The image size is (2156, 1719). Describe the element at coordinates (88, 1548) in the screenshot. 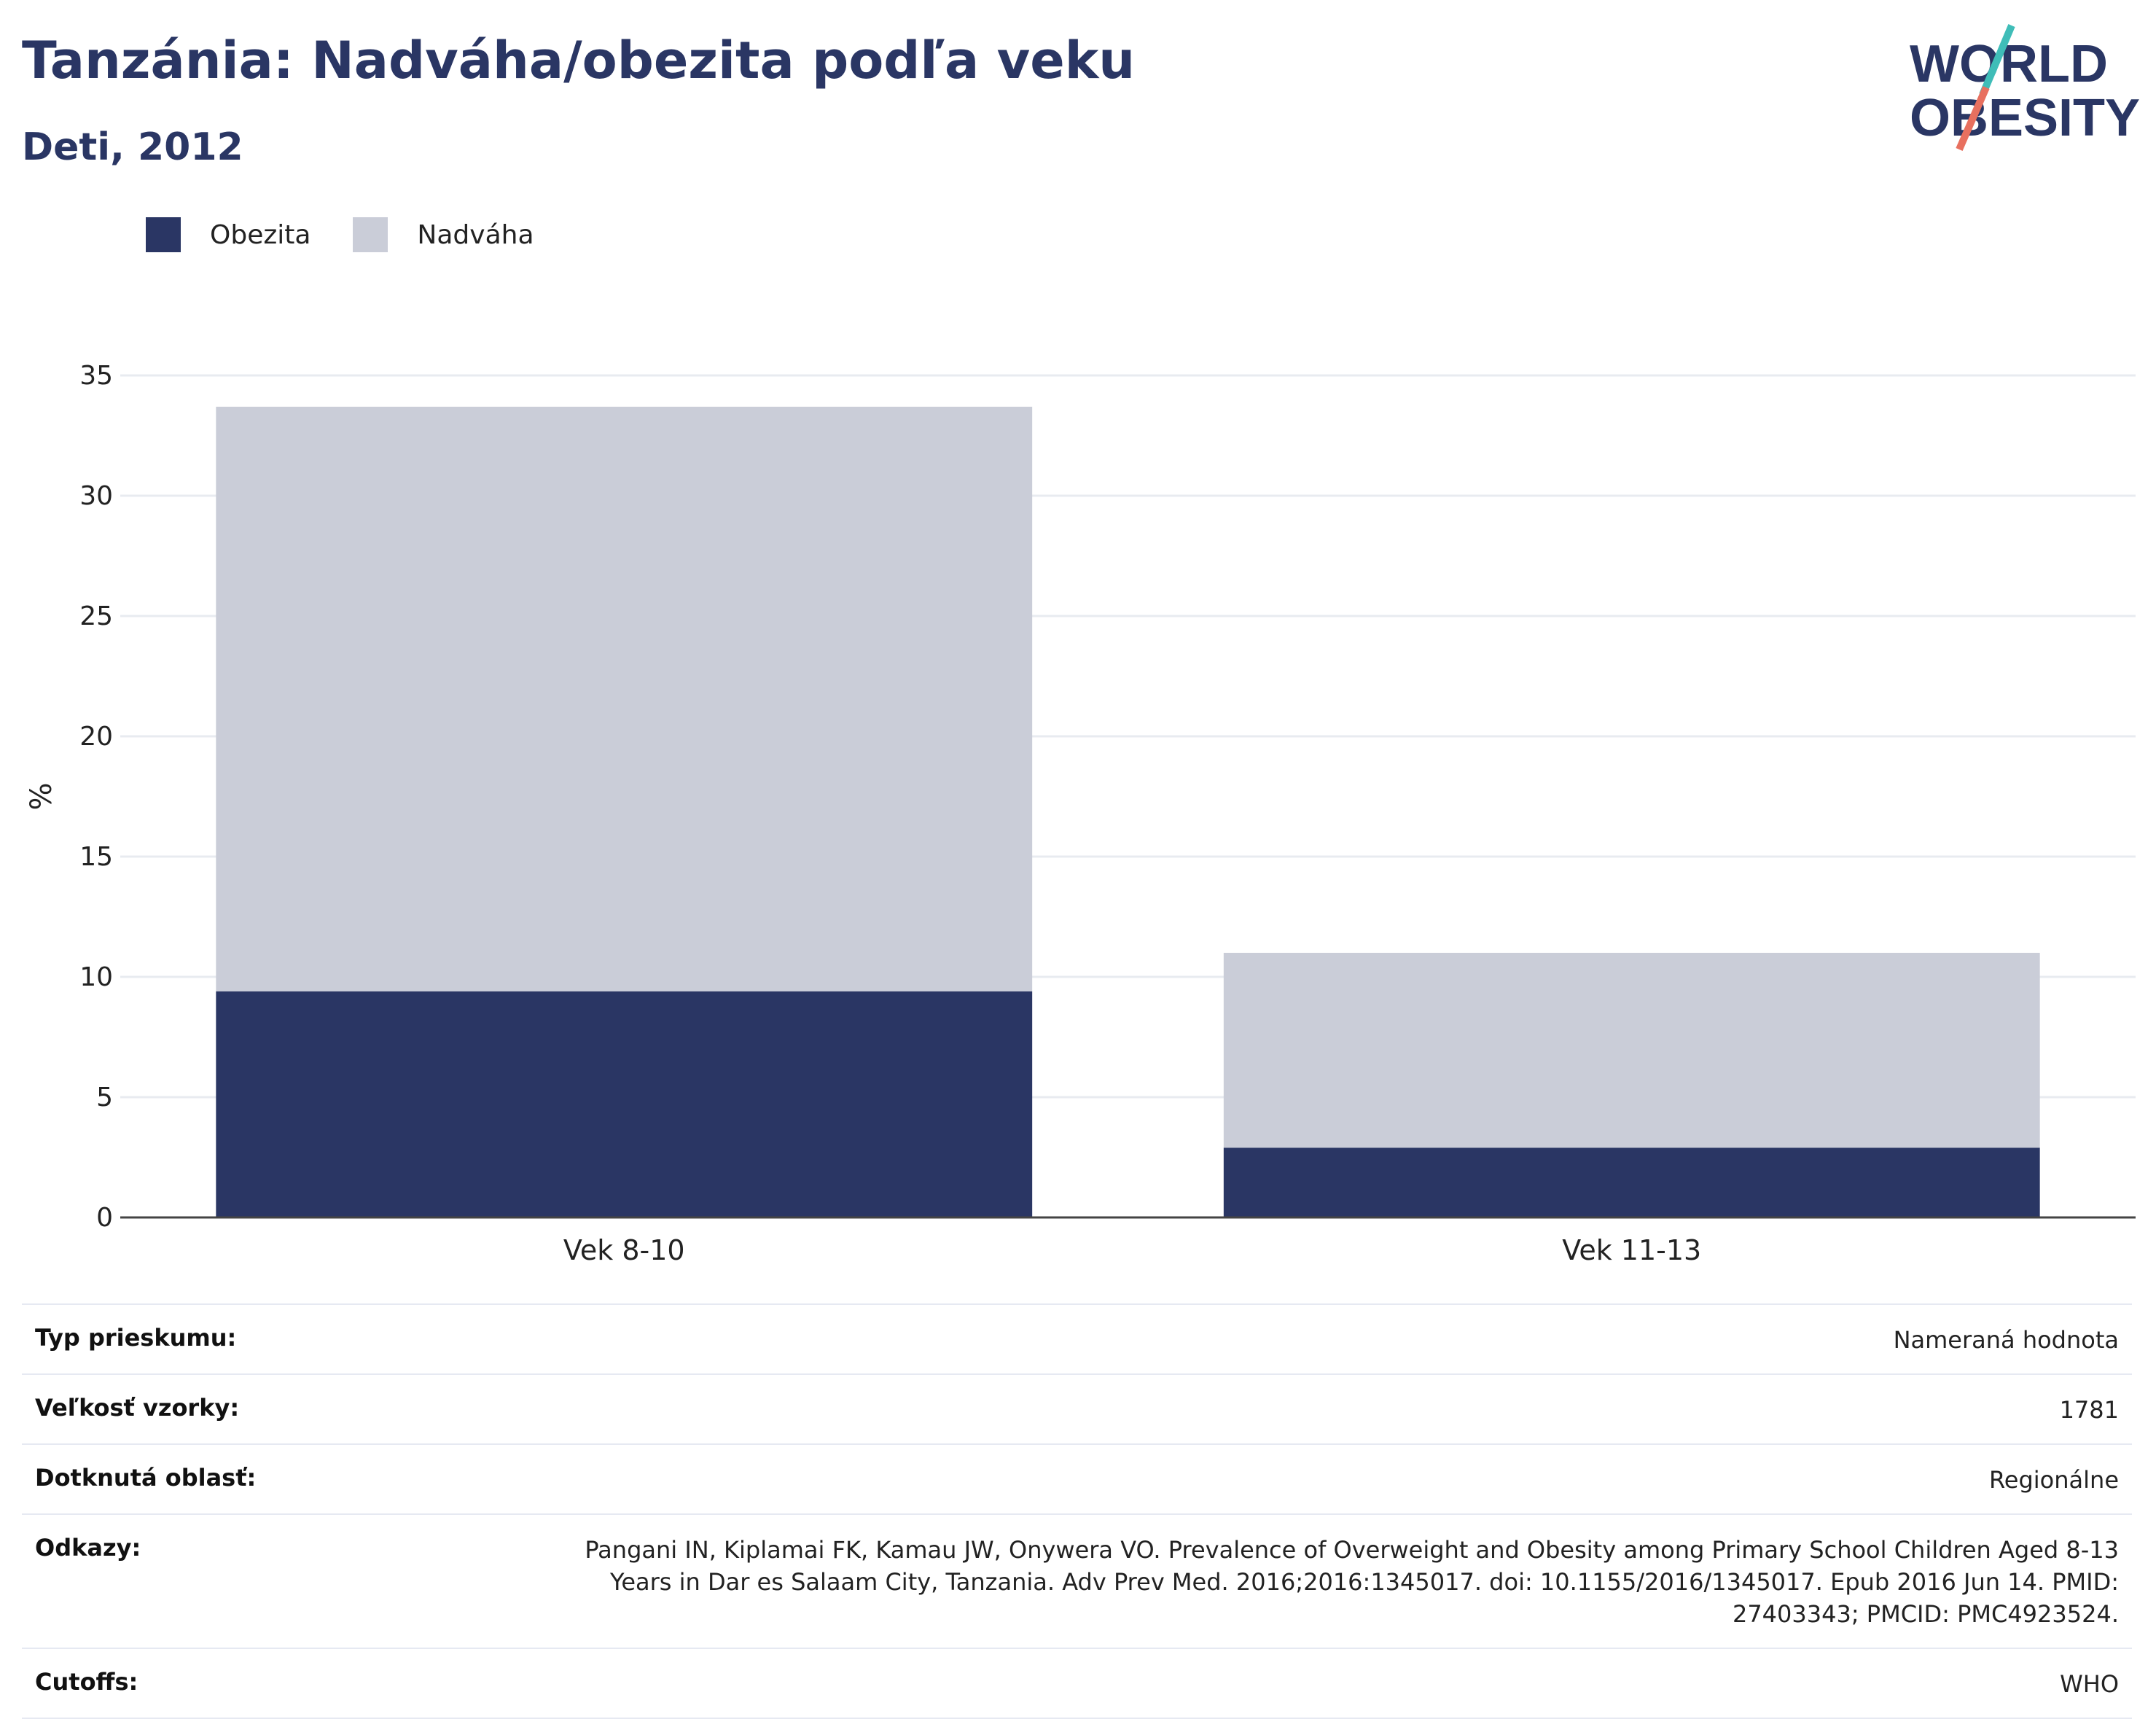

I see `info-key: Odkazy:` at that location.